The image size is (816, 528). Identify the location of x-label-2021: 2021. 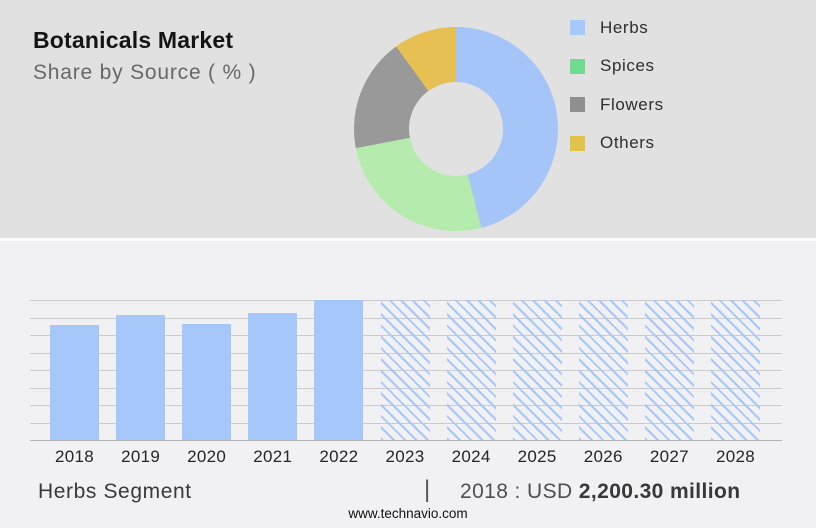
(273, 456).